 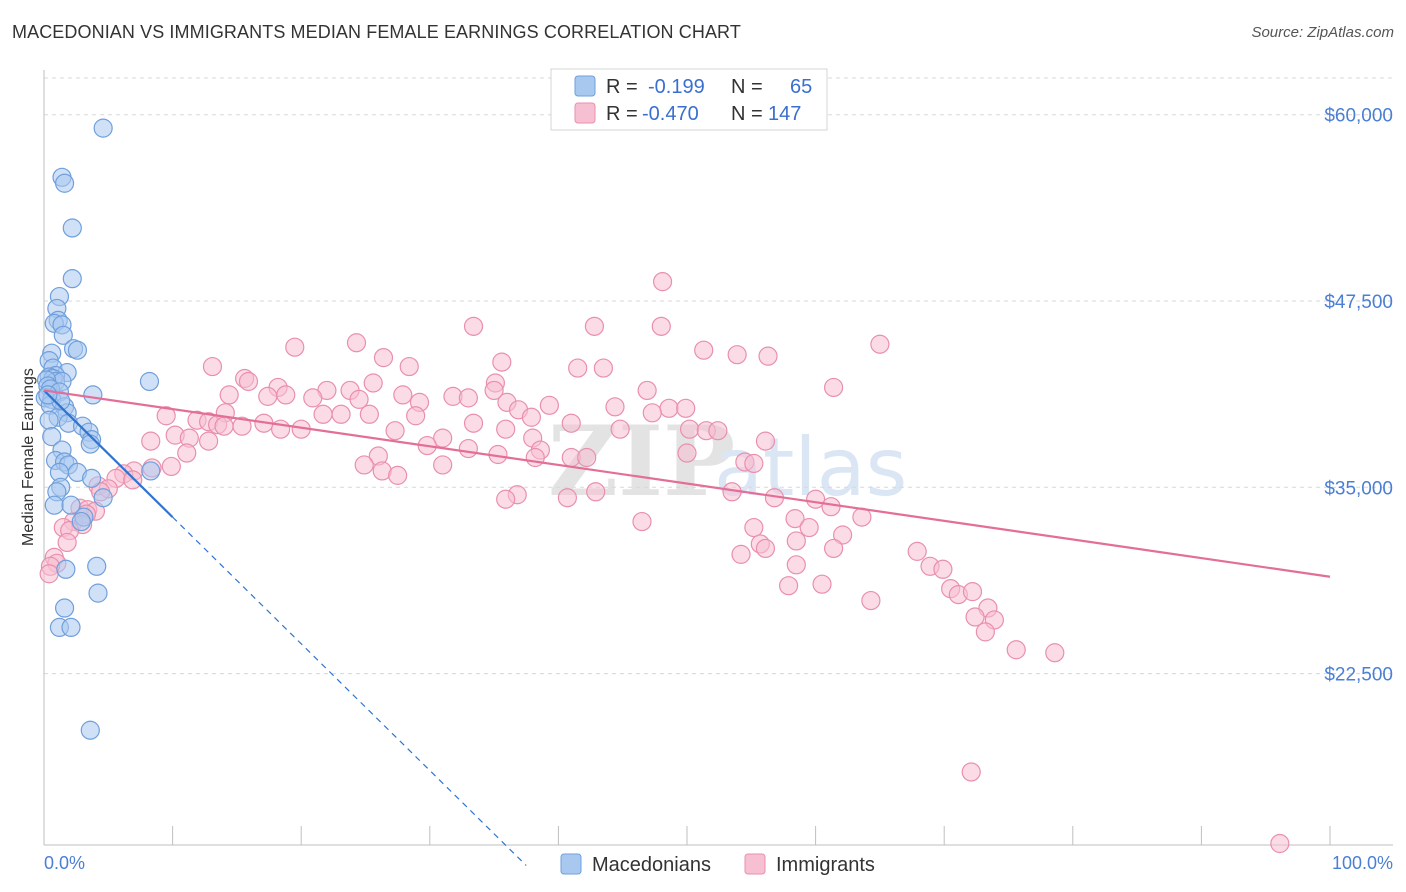 I want to click on y-tick-label-3: $60,000, so click(x=1358, y=116).